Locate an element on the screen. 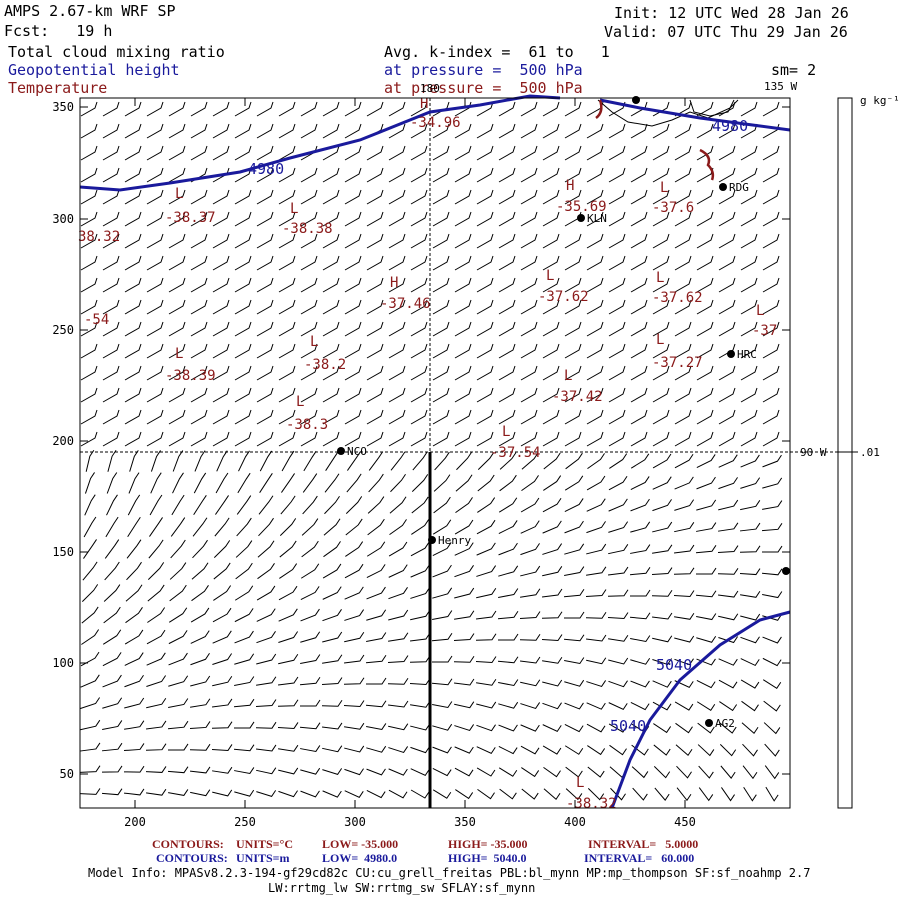  station-dot is located at coordinates (636, 100).